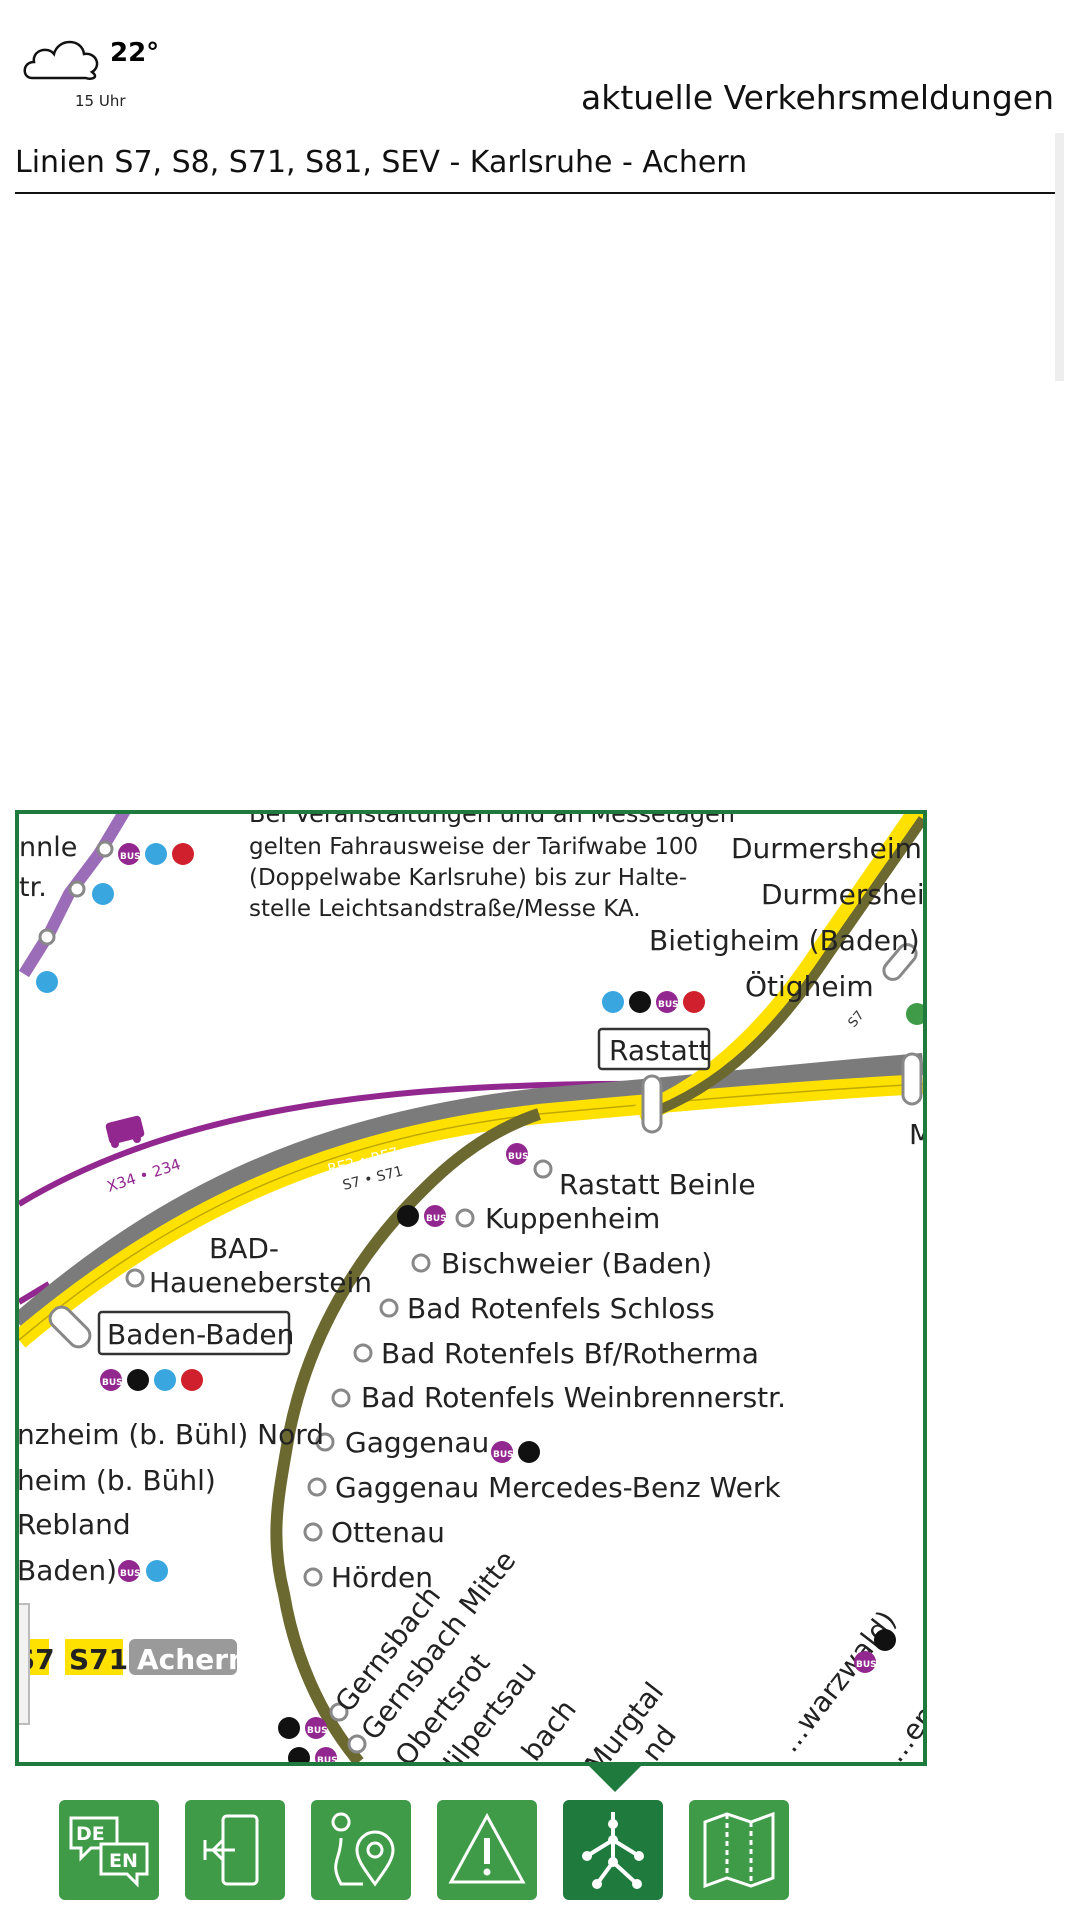 Image resolution: width=1080 pixels, height=1920 pixels. I want to click on network-map-icon, so click(613, 1850).